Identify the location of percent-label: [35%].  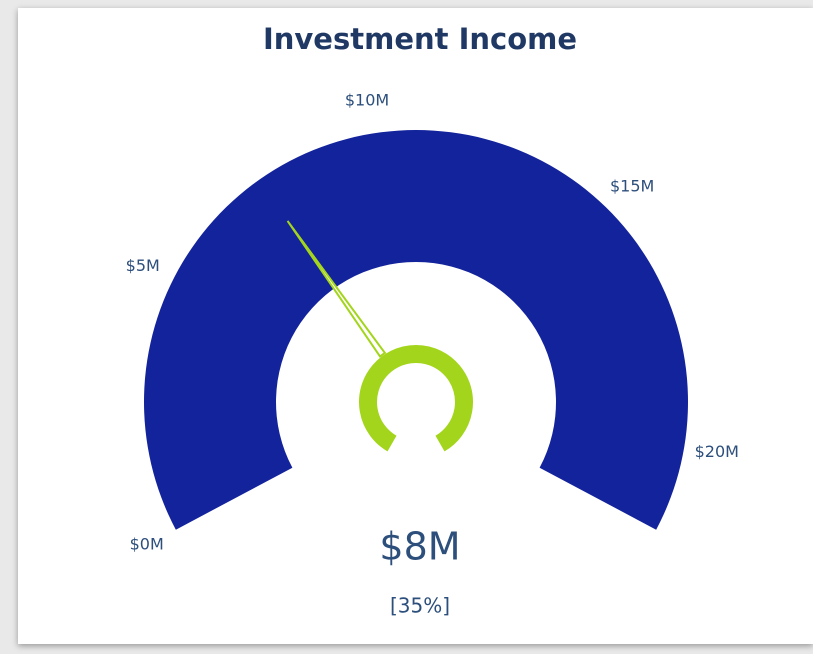
(420, 606).